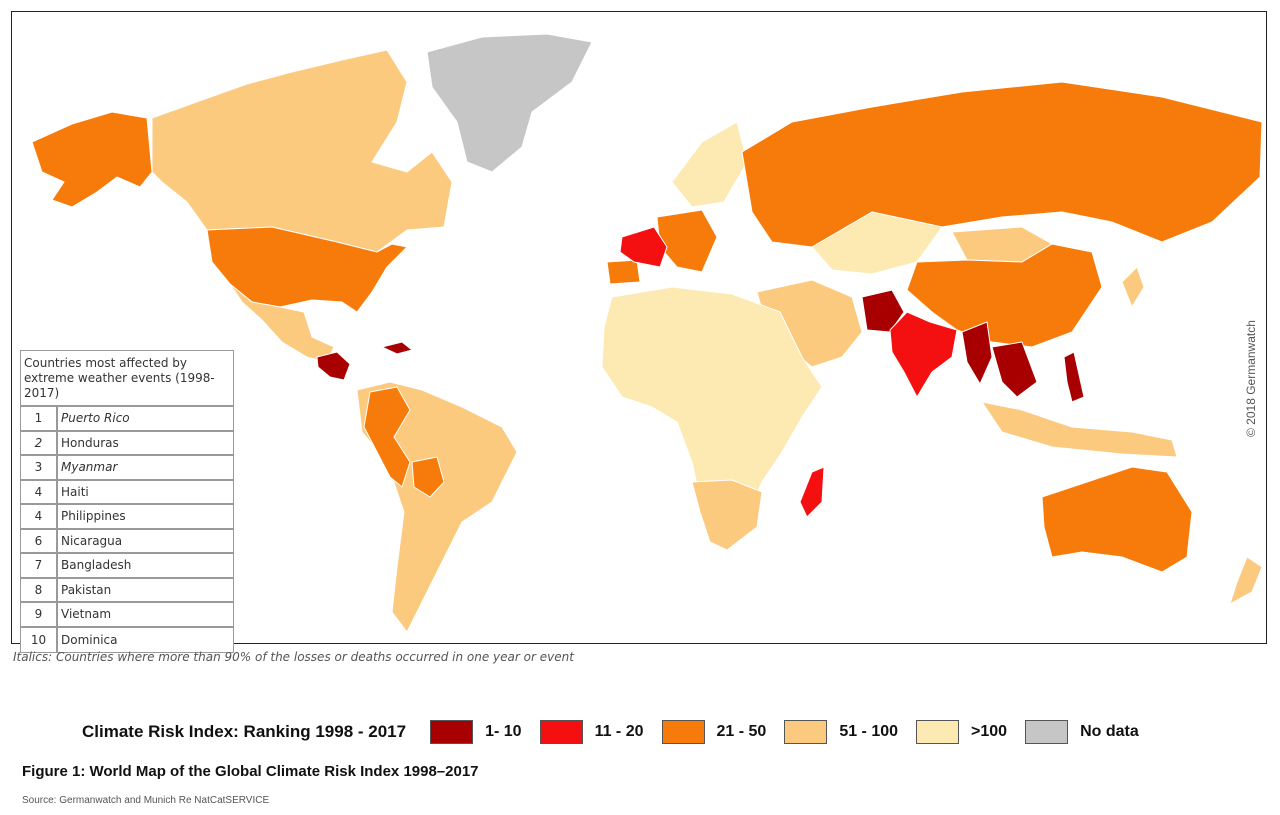  What do you see at coordinates (39, 565) in the screenshot?
I see `table-row-rank: 7` at bounding box center [39, 565].